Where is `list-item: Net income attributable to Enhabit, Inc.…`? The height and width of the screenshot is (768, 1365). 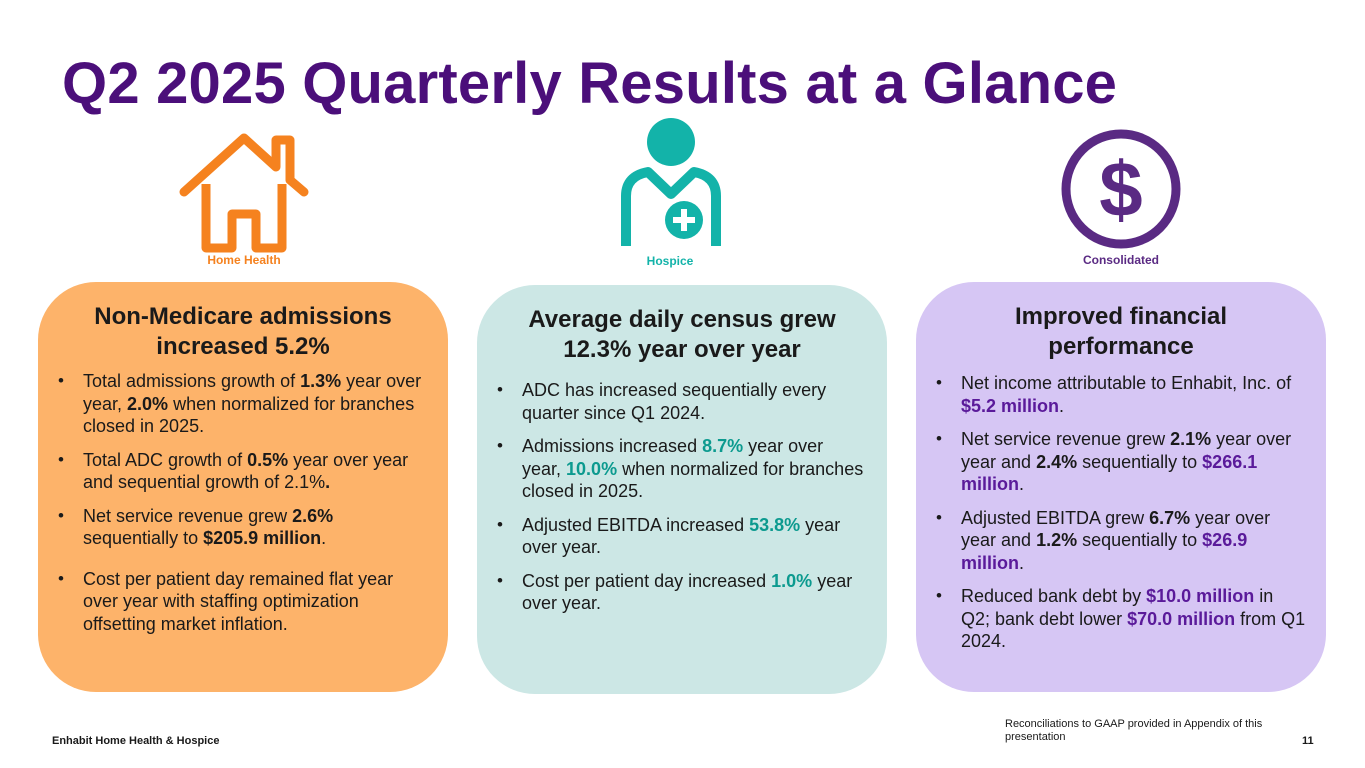 list-item: Net income attributable to Enhabit, Inc.… is located at coordinates (1121, 394).